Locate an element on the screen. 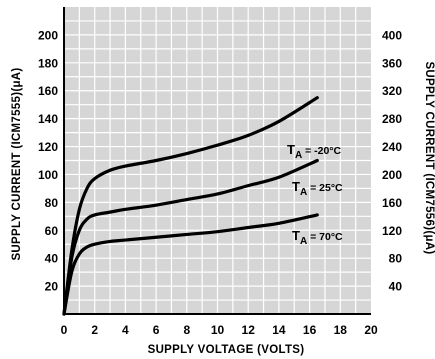 This screenshot has width=435, height=359. curve-label-70-prefix: T is located at coordinates (296, 235).